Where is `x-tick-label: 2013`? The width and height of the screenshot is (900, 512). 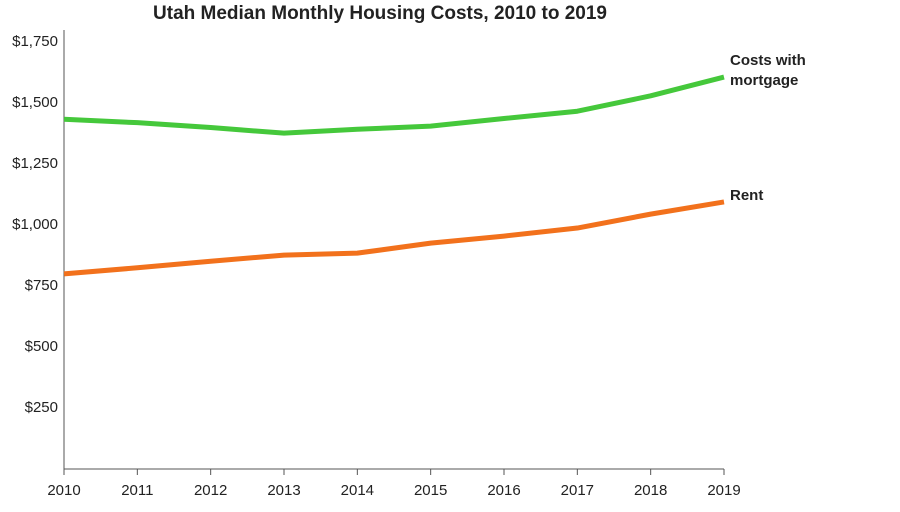 x-tick-label: 2013 is located at coordinates (283, 490).